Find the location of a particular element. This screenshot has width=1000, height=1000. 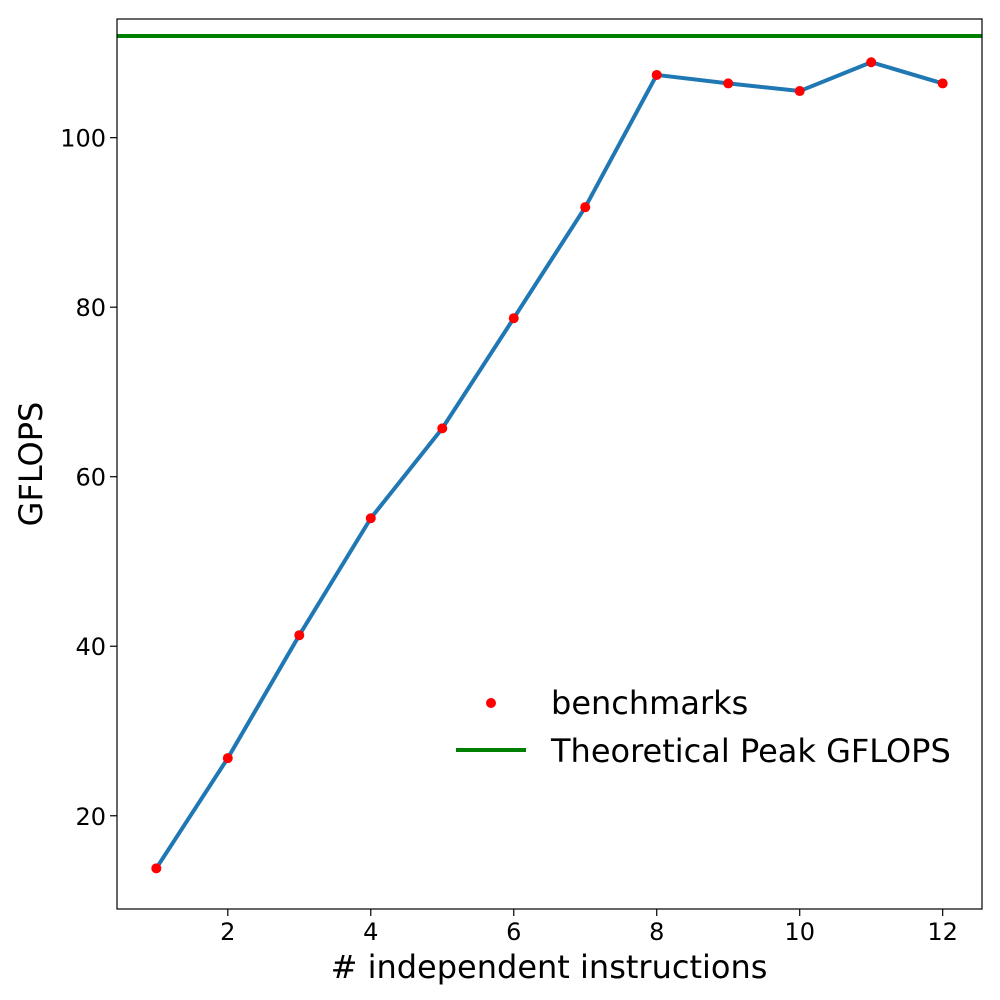

x-tick-label: 2 is located at coordinates (227, 932).